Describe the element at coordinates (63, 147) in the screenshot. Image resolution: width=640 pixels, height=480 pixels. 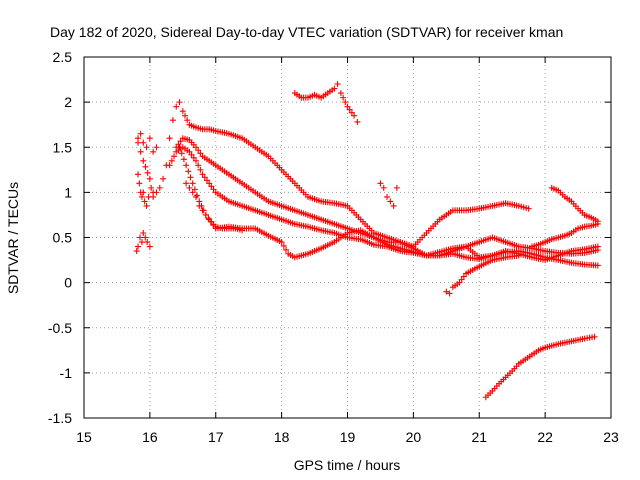
I see `y-tick-label: 1.5` at that location.